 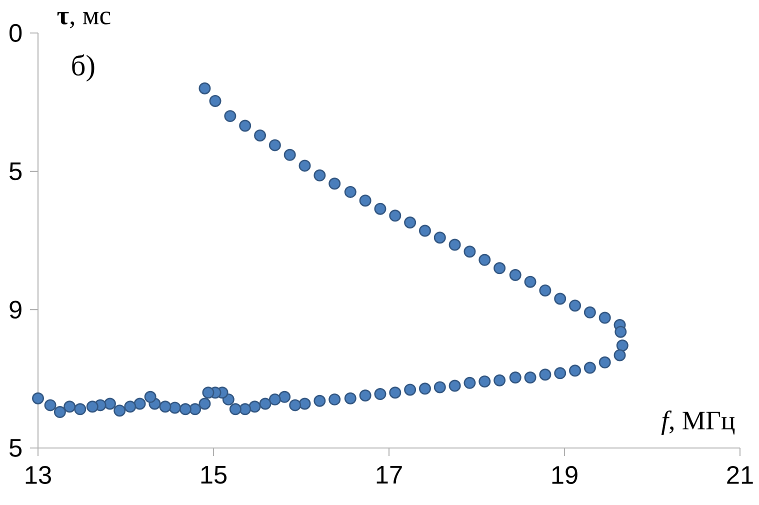 I want to click on x-tick-label: 13, so click(x=38, y=475).